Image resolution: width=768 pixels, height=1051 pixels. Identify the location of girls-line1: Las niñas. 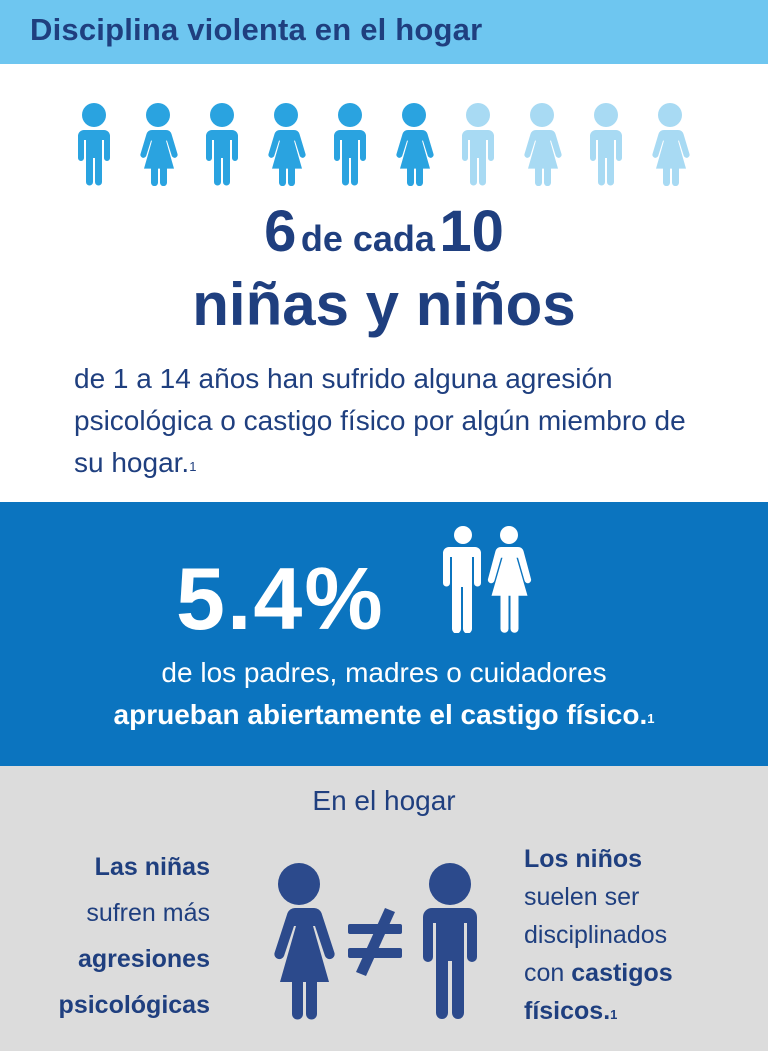
(152, 867).